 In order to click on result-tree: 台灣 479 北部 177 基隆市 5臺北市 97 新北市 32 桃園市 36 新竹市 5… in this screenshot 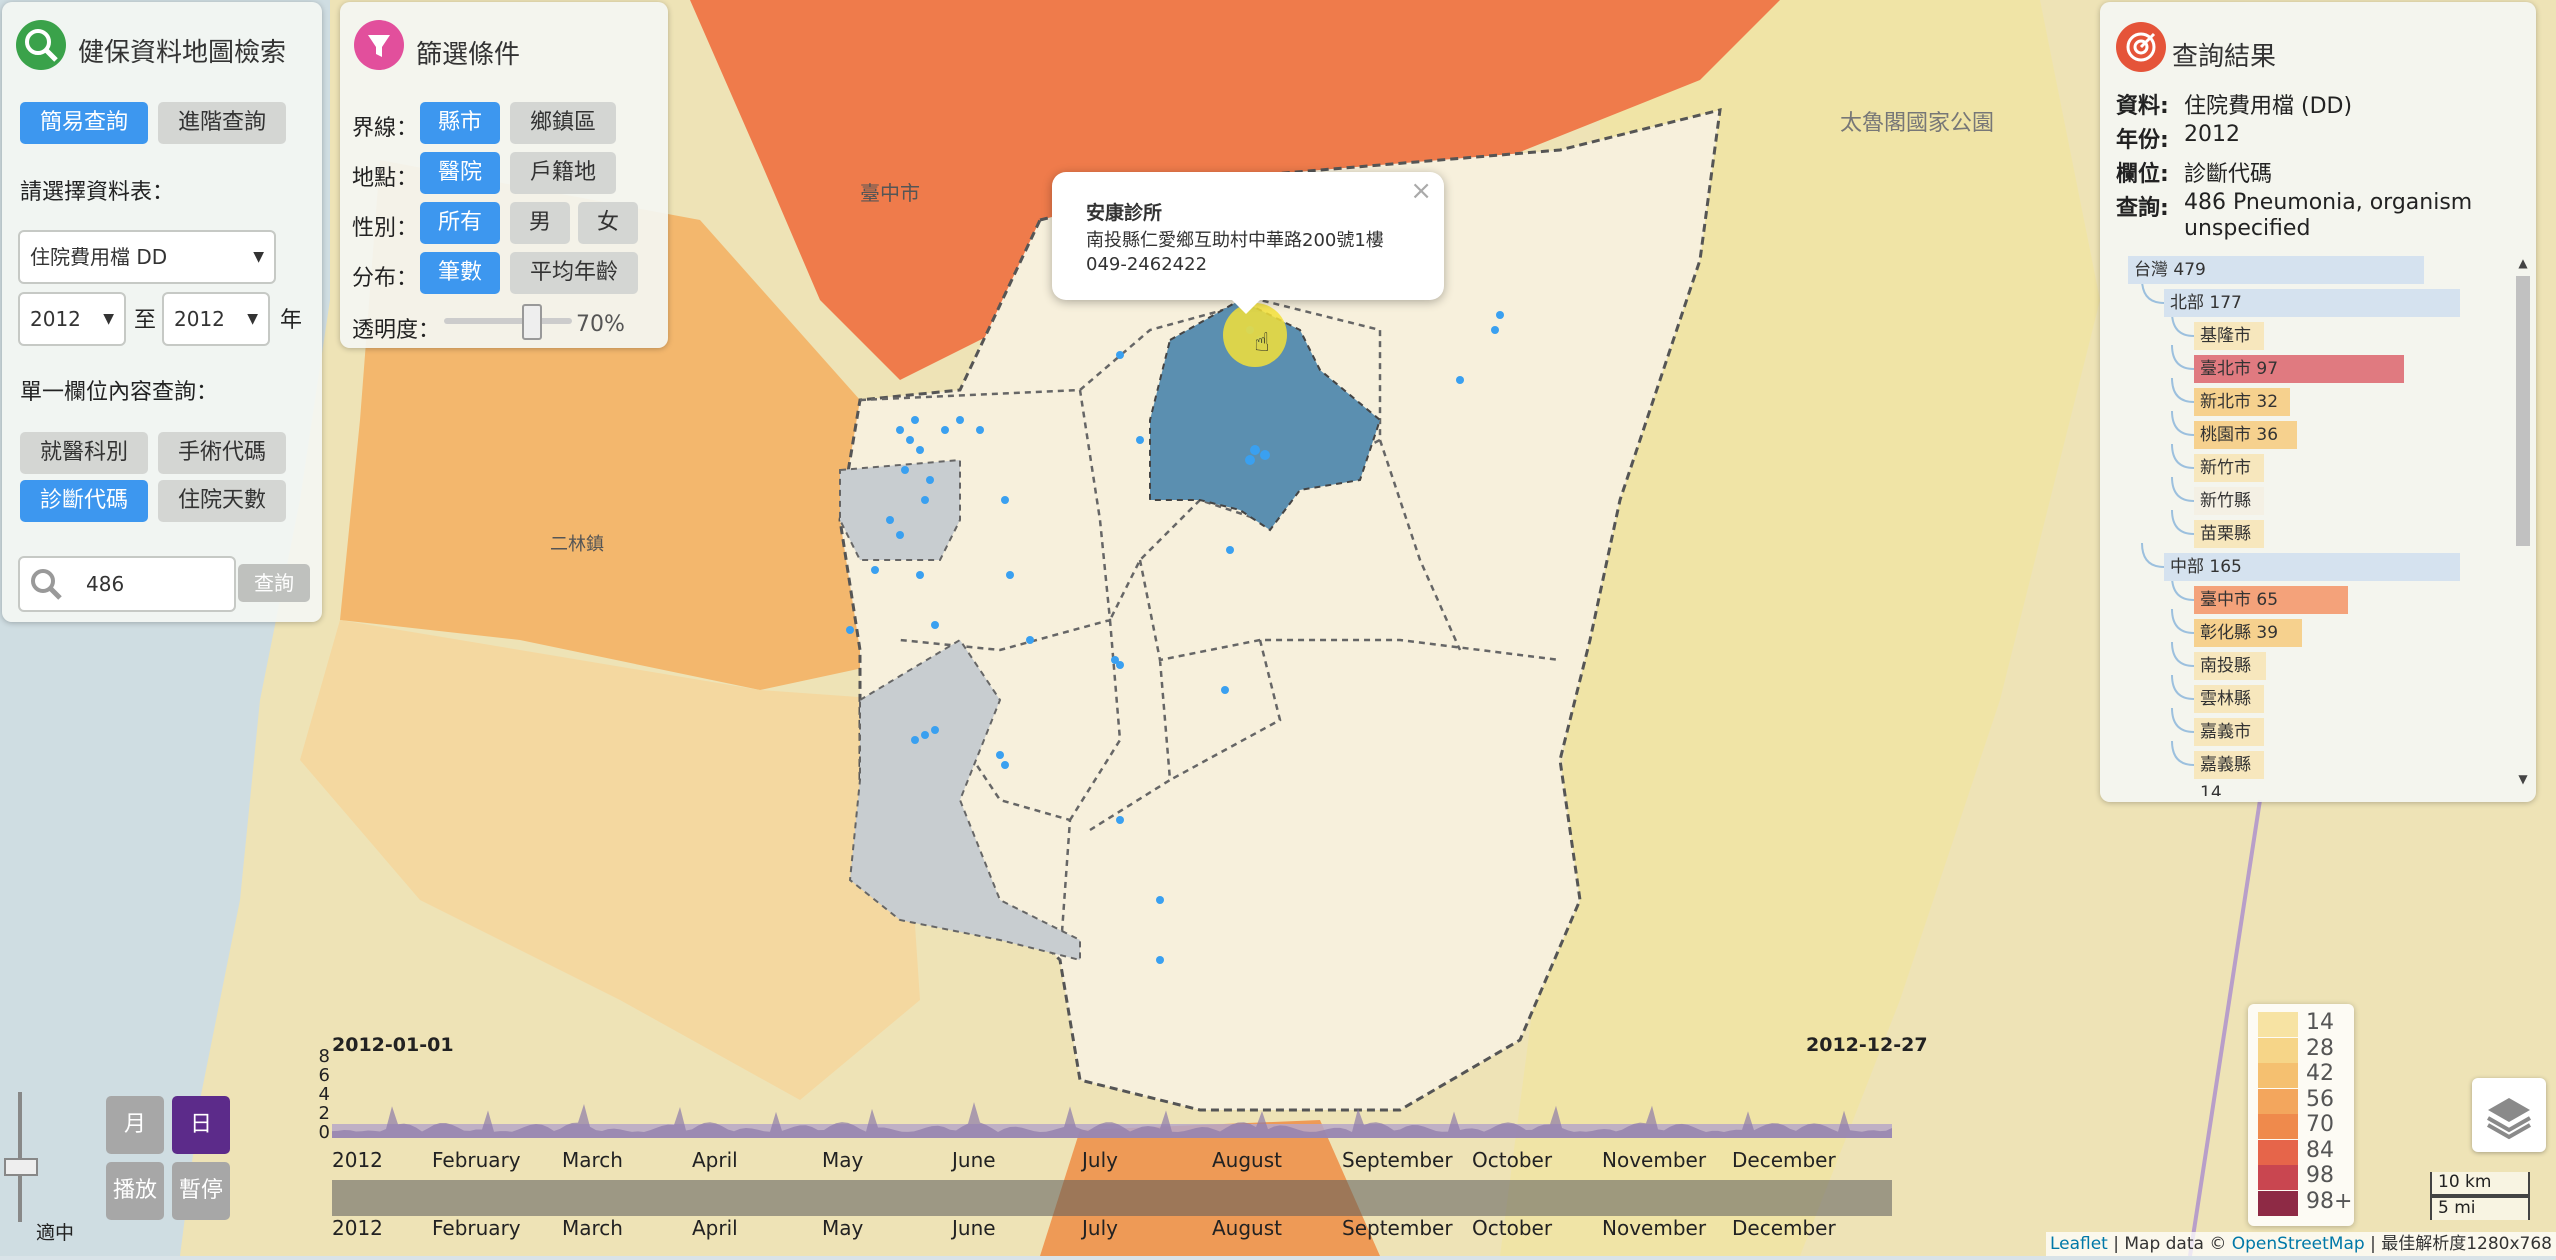, I will do `click(2321, 526)`.